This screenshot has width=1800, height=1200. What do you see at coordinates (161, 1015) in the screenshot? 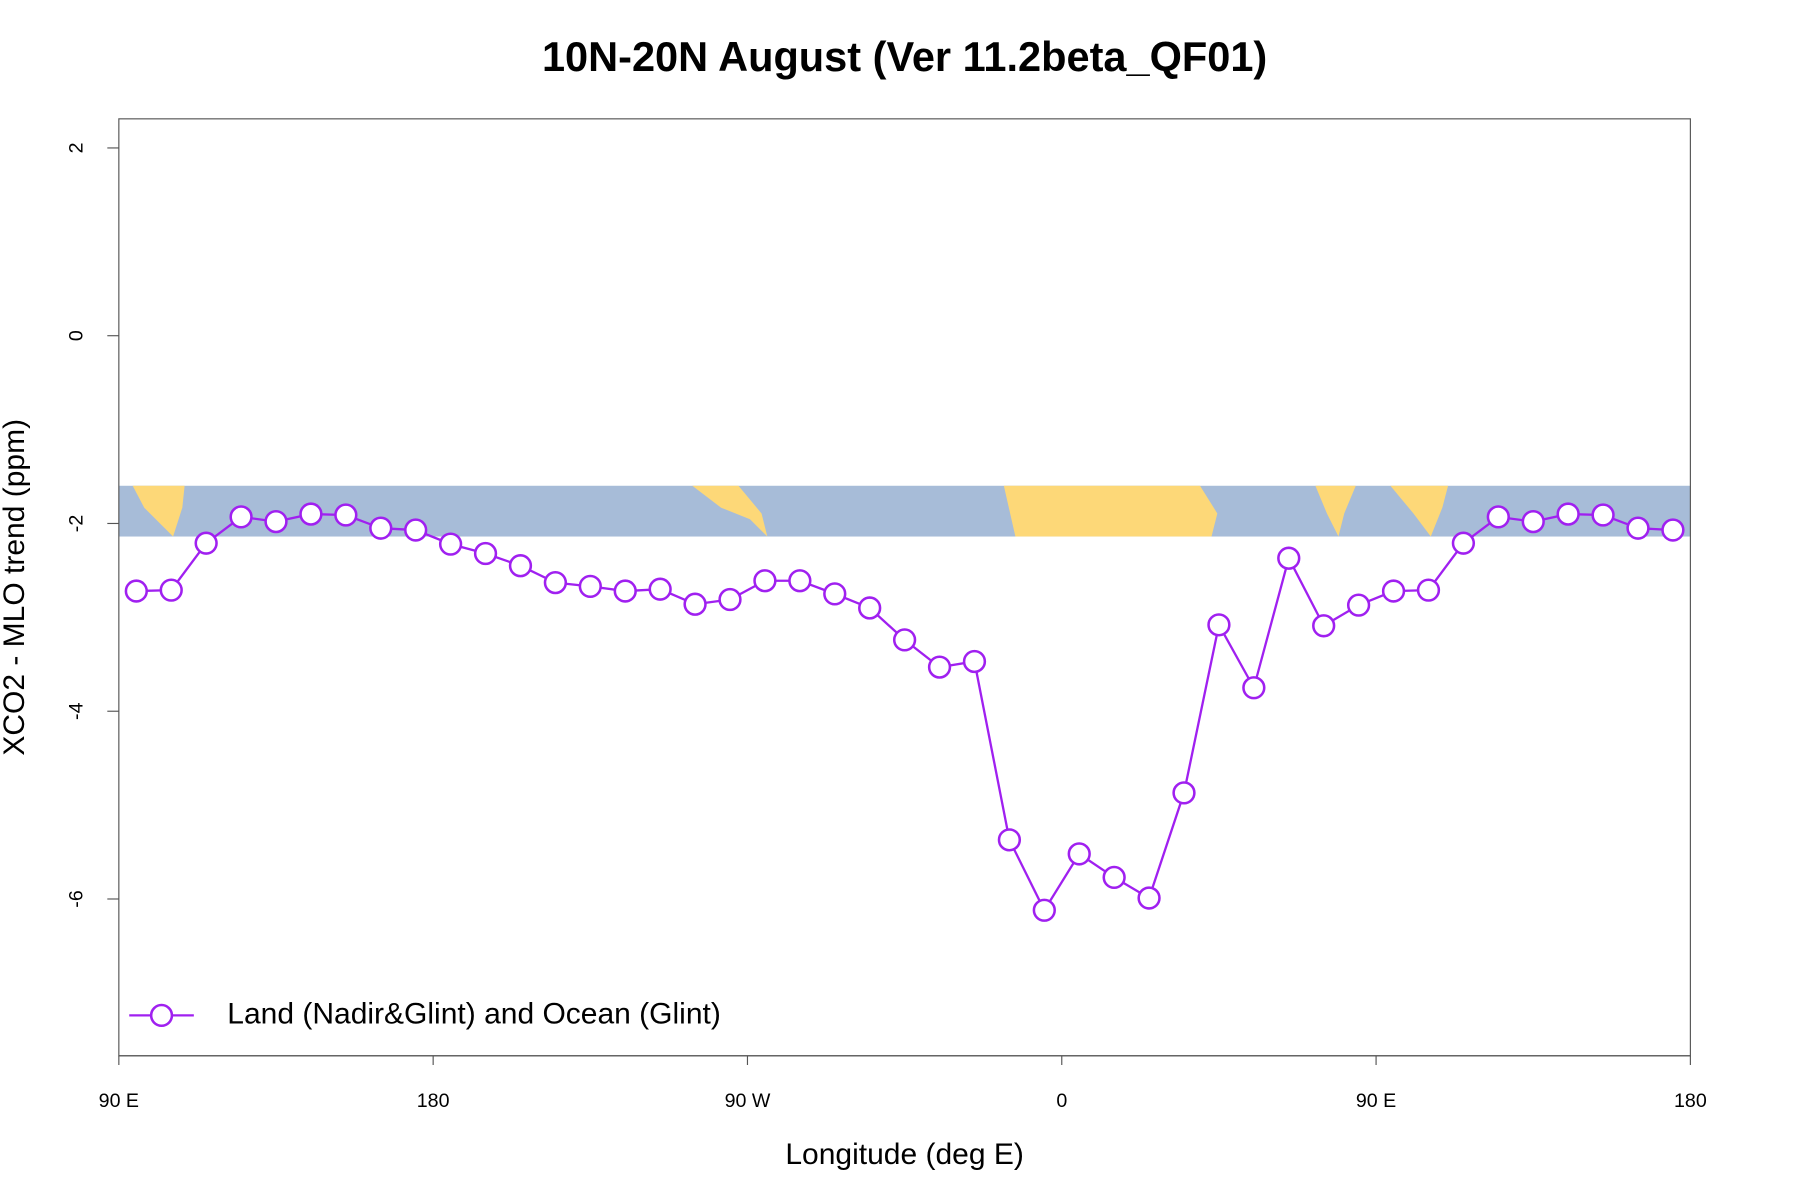
I see `legend-marker` at bounding box center [161, 1015].